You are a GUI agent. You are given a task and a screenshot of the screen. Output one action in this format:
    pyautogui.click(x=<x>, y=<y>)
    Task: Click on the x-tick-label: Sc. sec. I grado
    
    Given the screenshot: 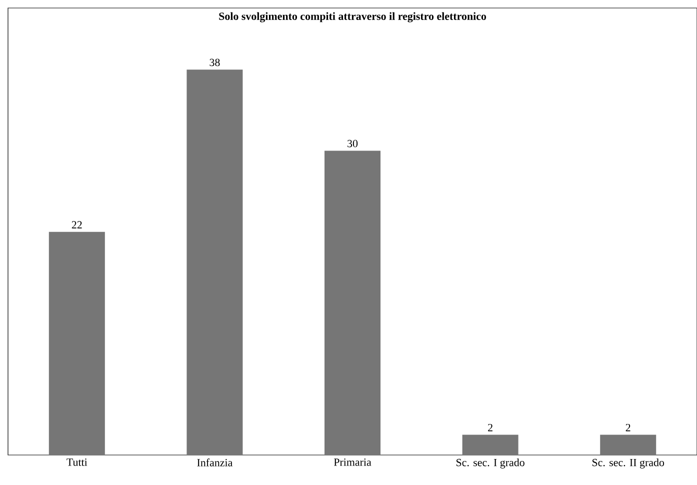 What is the action you would take?
    pyautogui.click(x=490, y=463)
    